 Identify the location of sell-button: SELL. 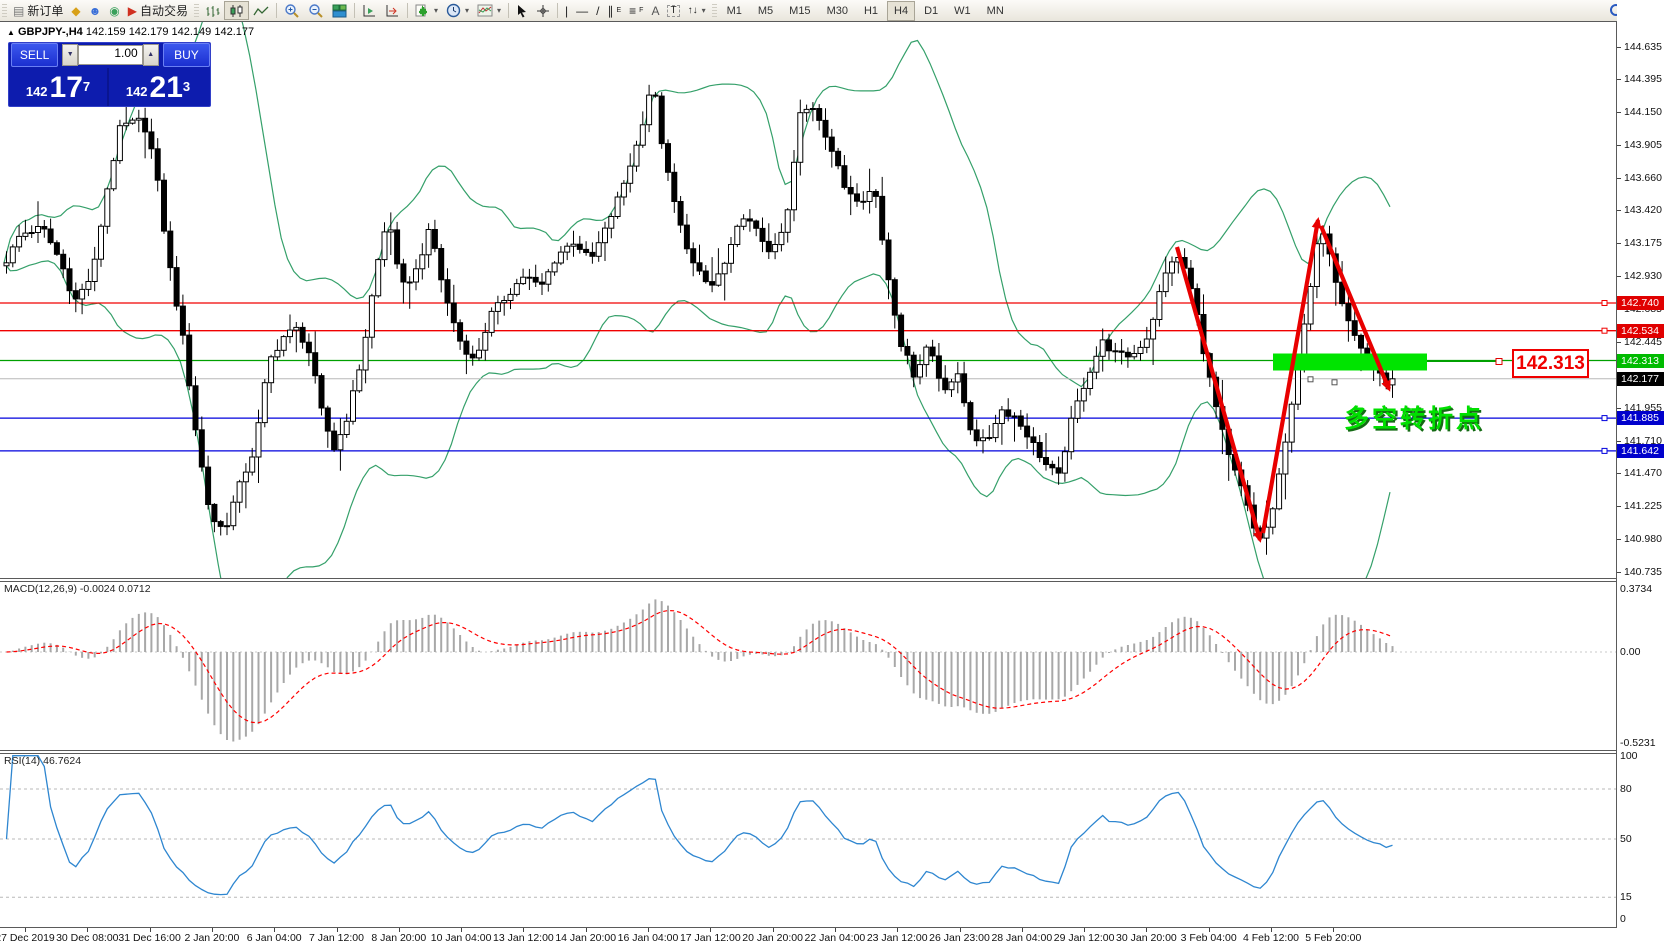
(35, 55).